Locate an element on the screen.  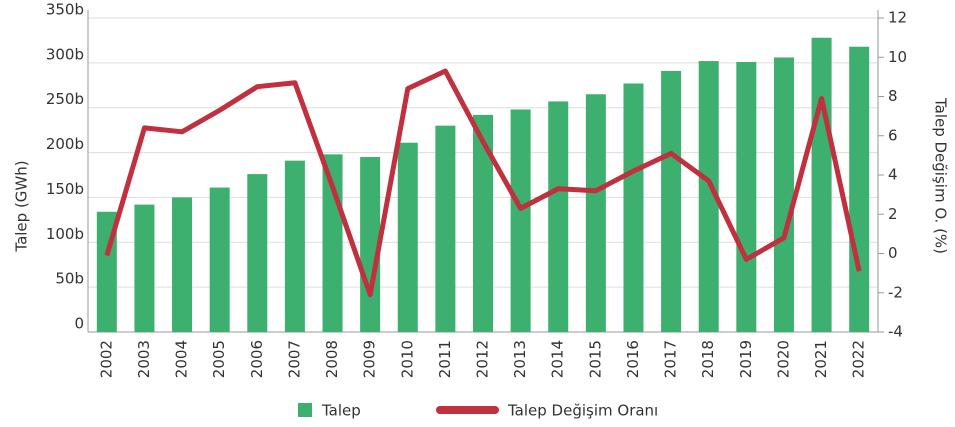
x-tick-label: 2012 is located at coordinates (483, 359).